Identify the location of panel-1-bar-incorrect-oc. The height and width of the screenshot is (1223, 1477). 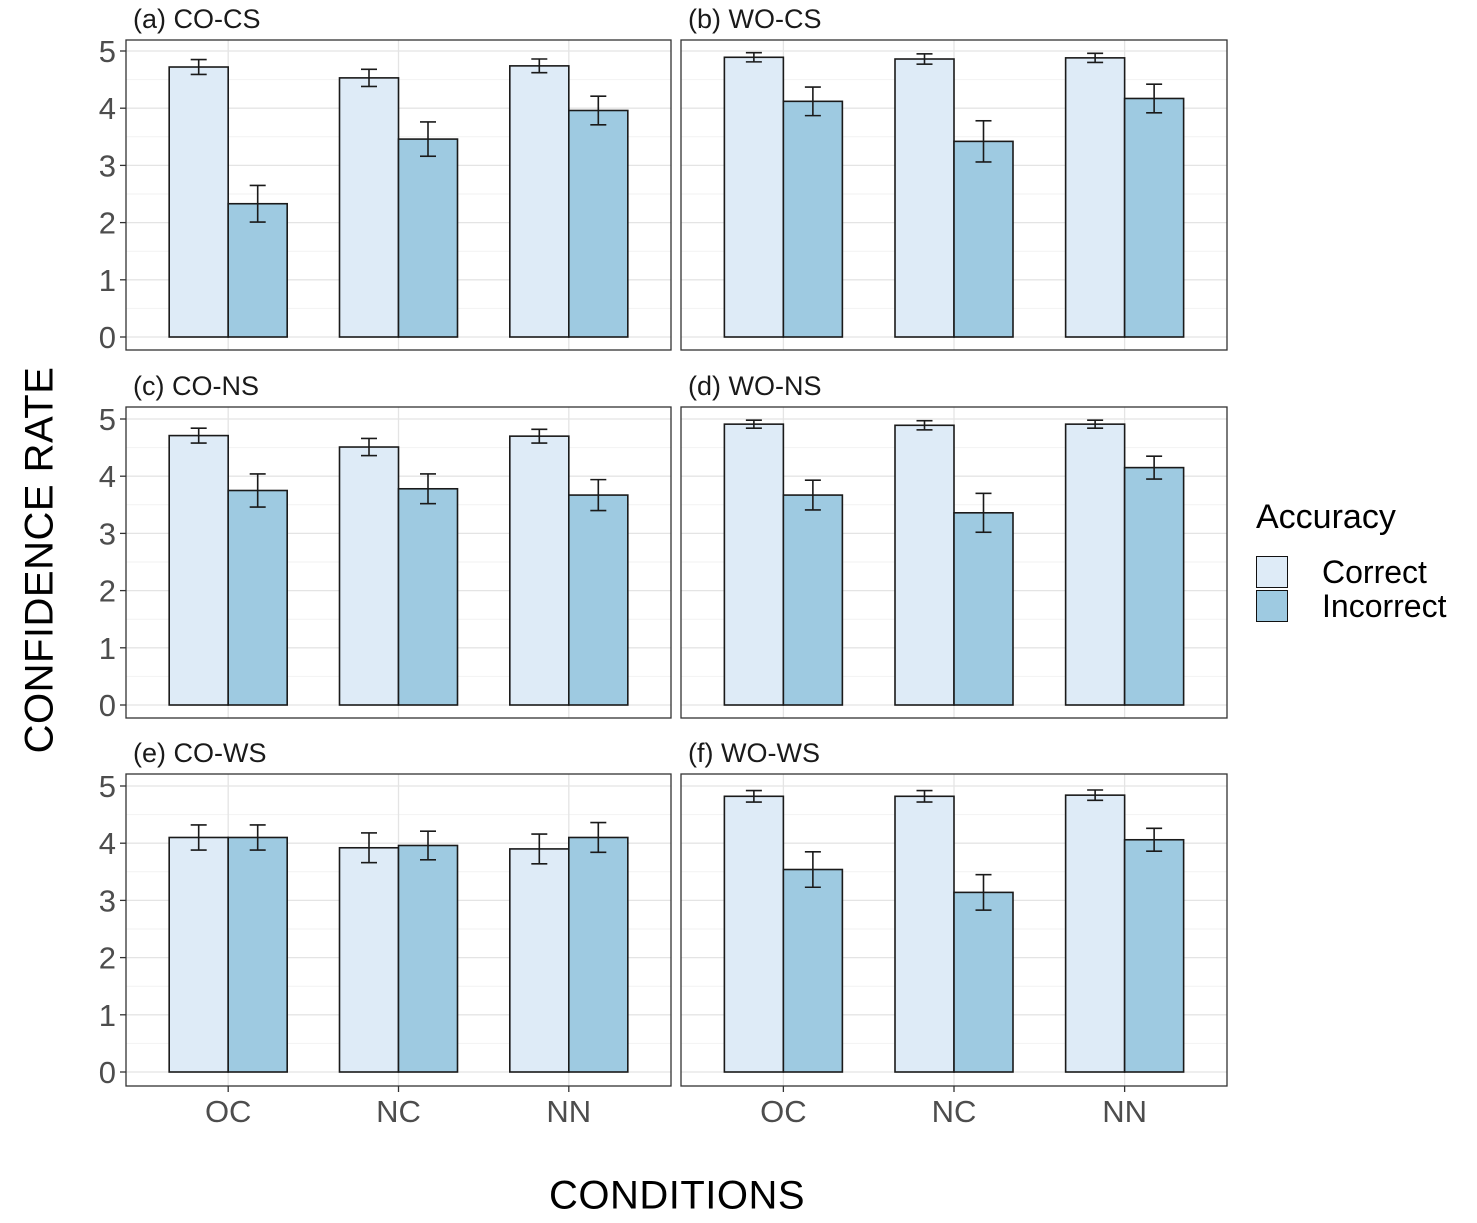
(257, 270).